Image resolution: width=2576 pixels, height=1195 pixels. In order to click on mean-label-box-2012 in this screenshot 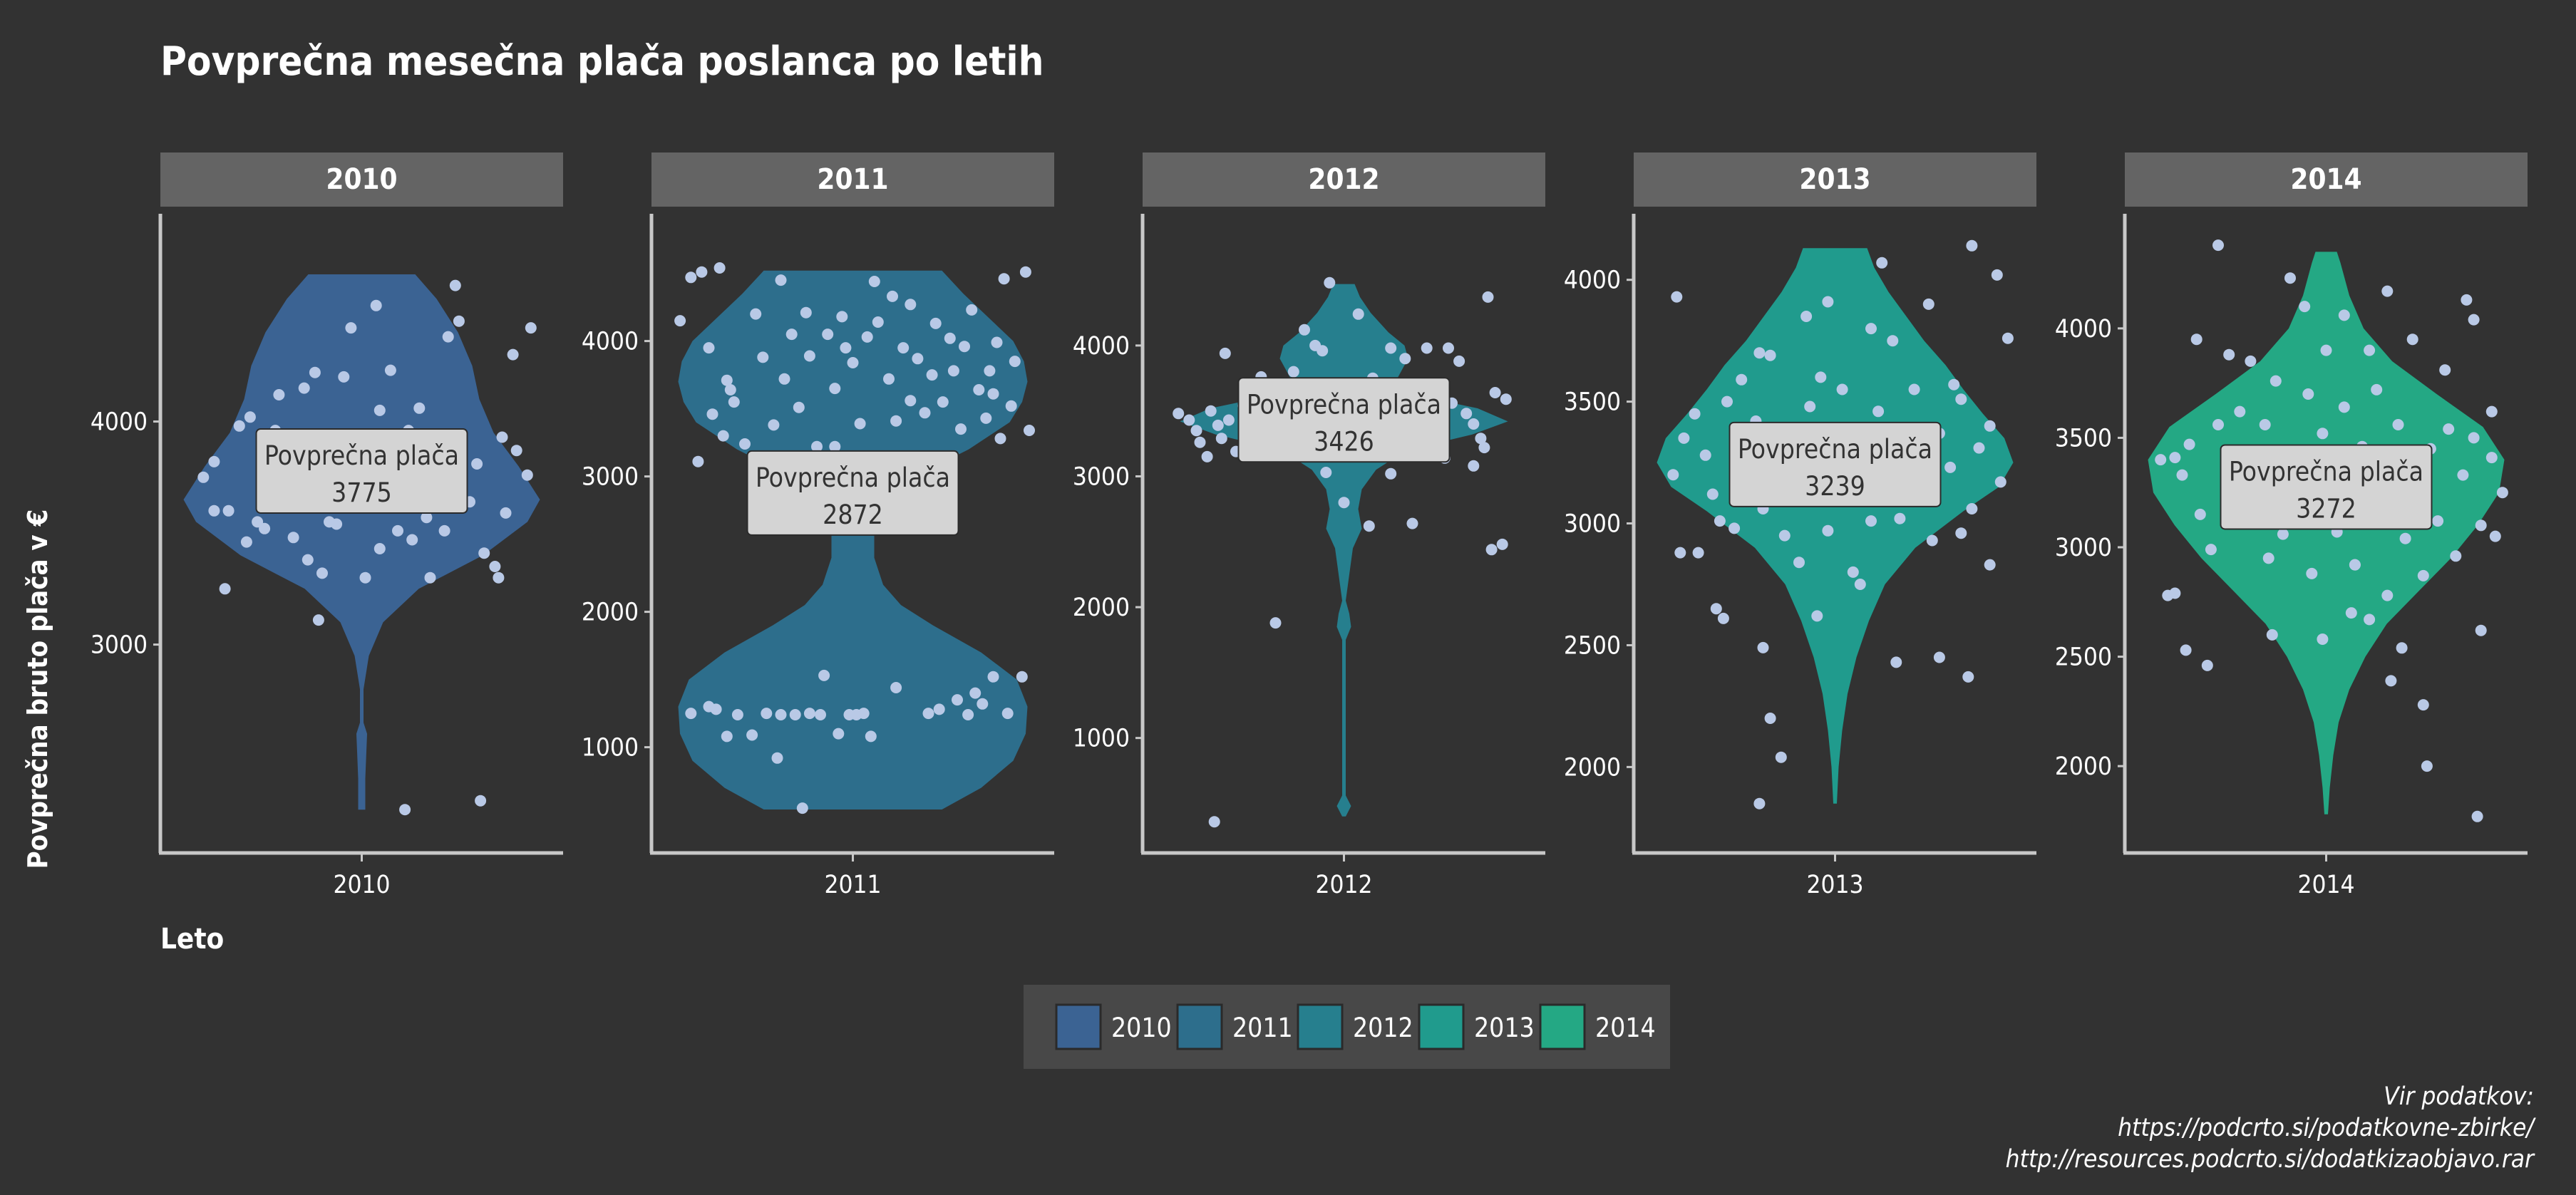, I will do `click(1344, 420)`.